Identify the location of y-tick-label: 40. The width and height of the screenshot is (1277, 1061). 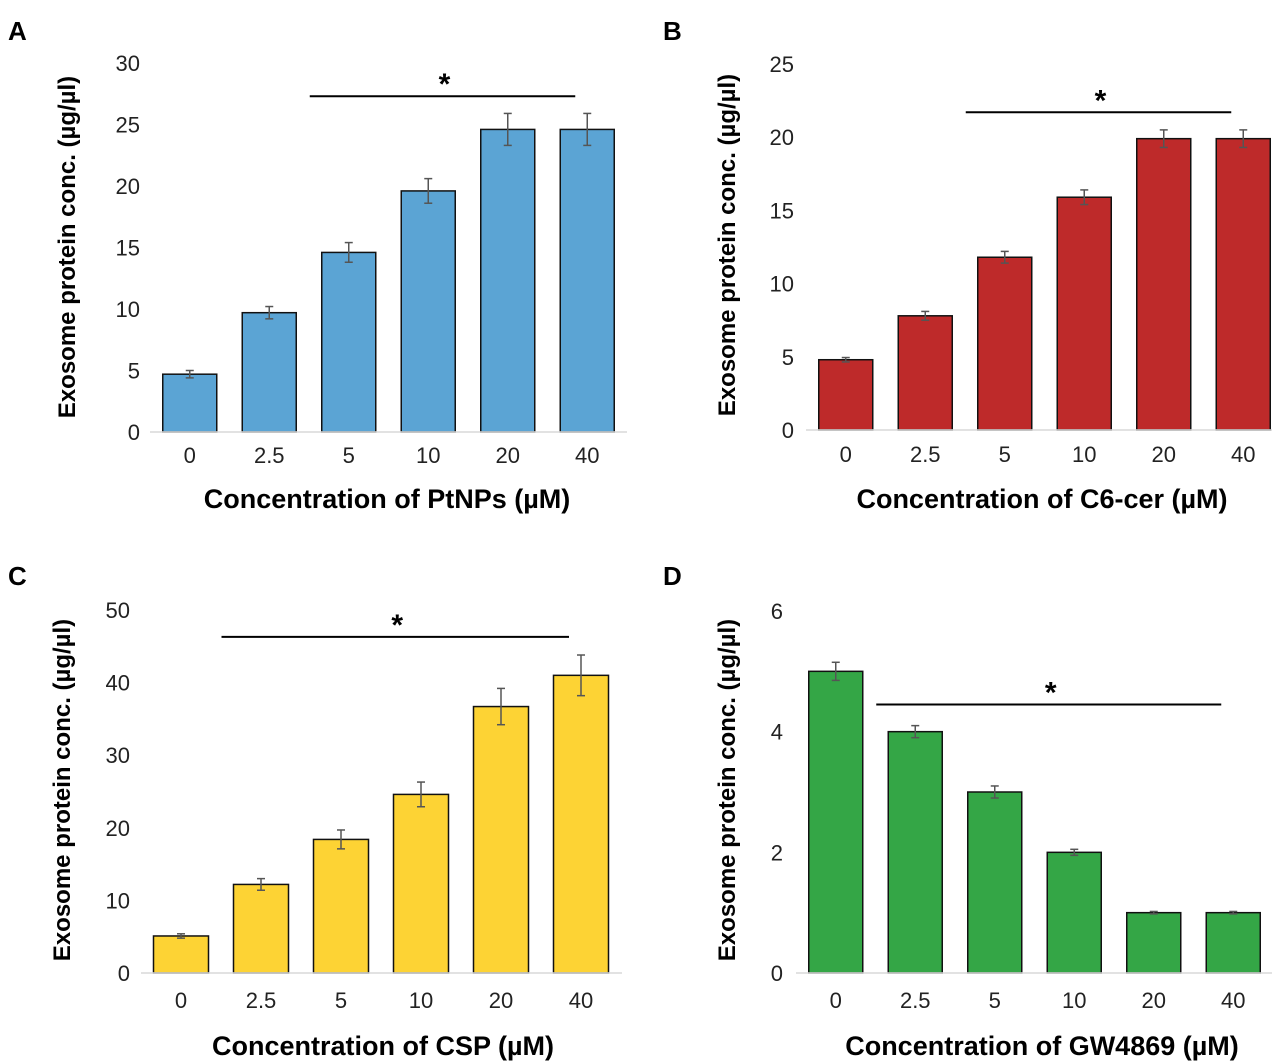
(118, 683).